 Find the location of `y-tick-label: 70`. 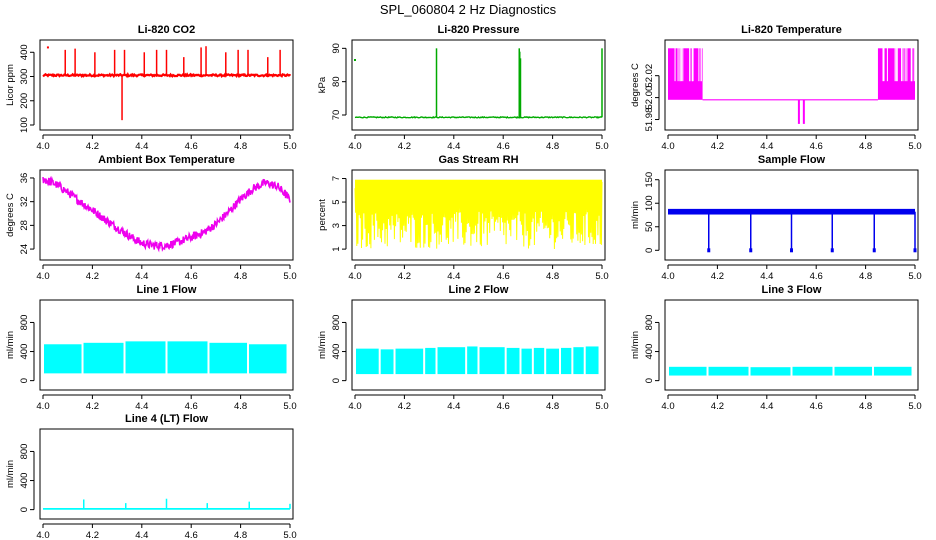

y-tick-label: 70 is located at coordinates (336, 115).